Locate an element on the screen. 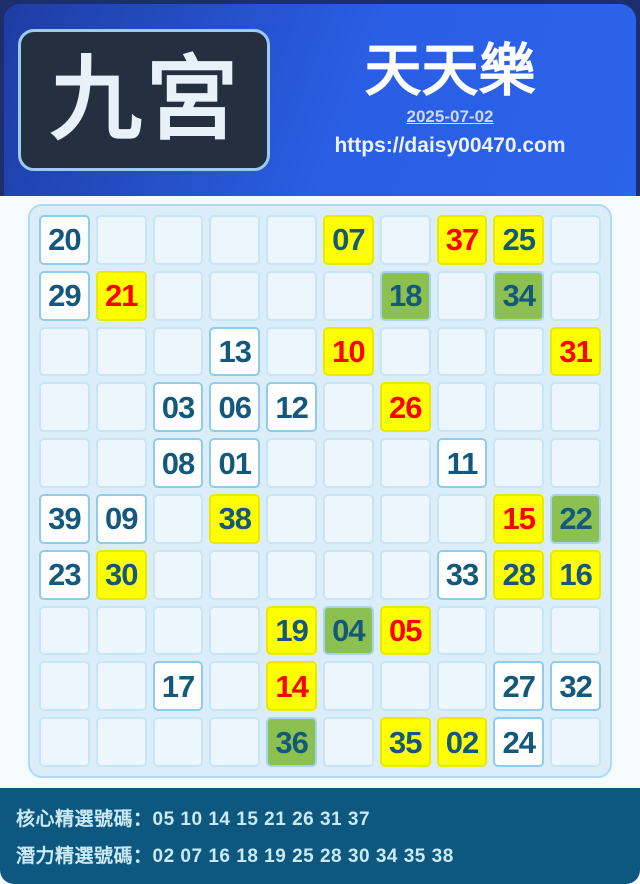 The height and width of the screenshot is (884, 640). grid-cell-number: 12 is located at coordinates (291, 407).